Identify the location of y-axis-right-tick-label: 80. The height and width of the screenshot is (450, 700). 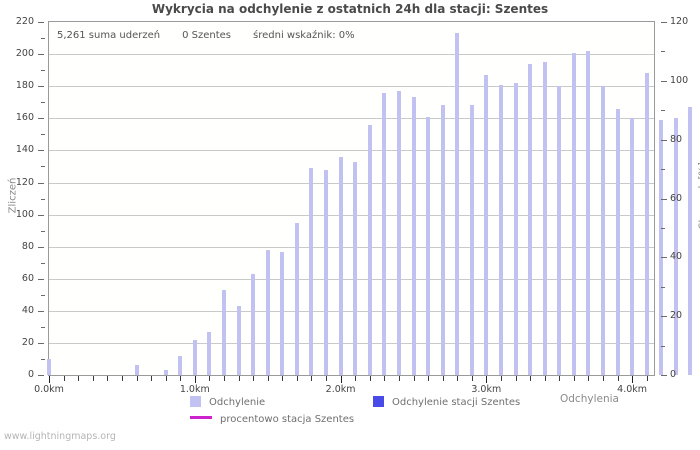
(676, 139).